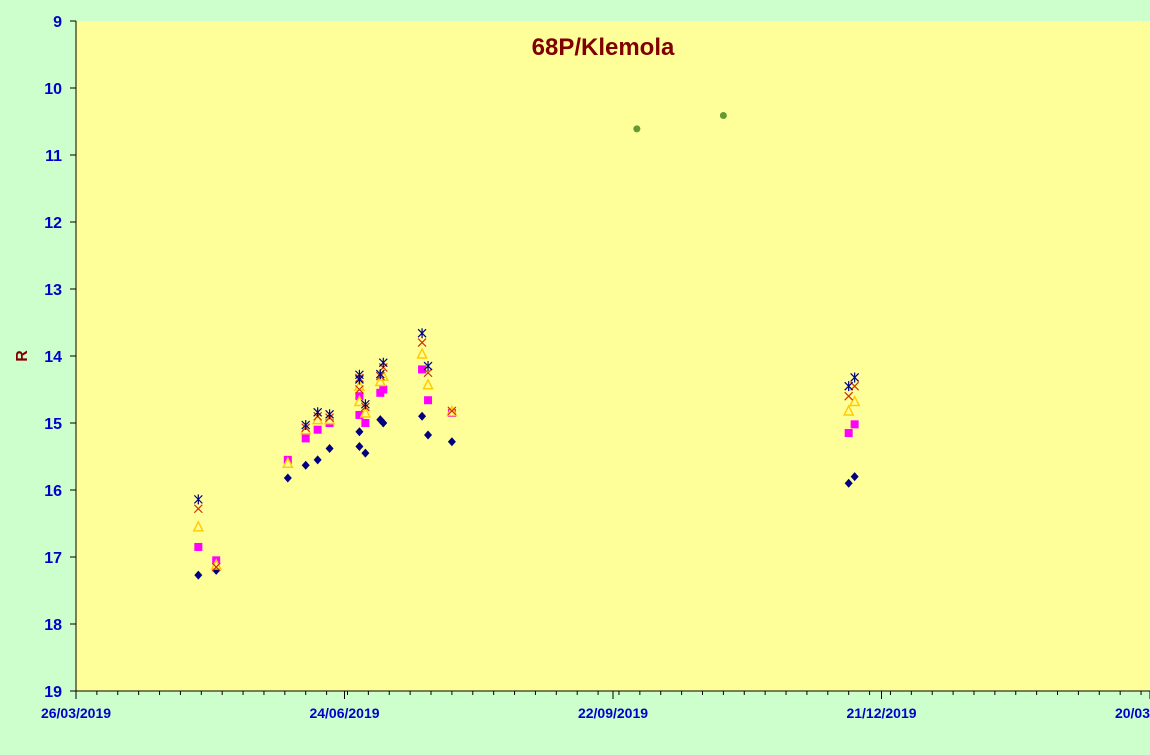  What do you see at coordinates (53, 558) in the screenshot?
I see `y-tick-label: 17` at bounding box center [53, 558].